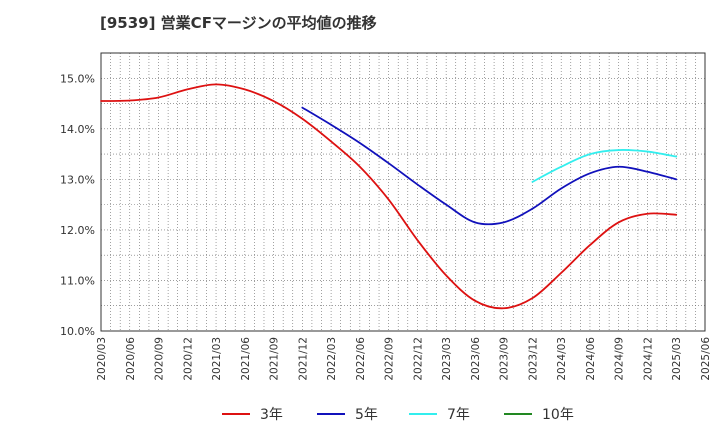 The height and width of the screenshot is (440, 720). Describe the element at coordinates (77, 230) in the screenshot. I see `y-tick-label: 12.0%` at that location.